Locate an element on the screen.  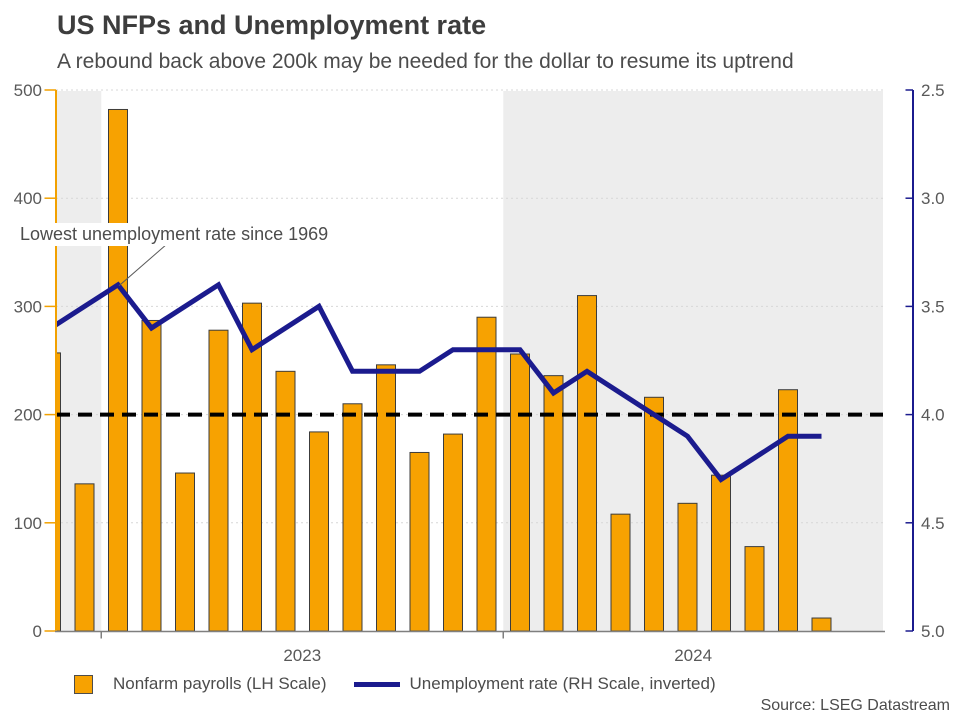
right-axis-tick-label: 3.0 is located at coordinates (933, 198).